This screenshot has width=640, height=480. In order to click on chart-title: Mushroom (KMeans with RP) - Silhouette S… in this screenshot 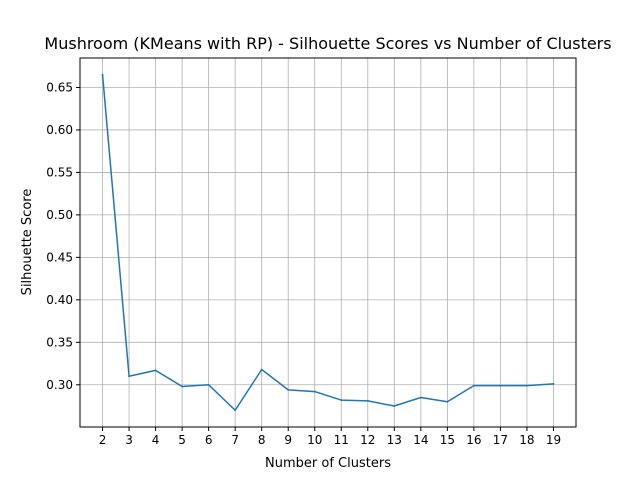, I will do `click(327, 43)`.